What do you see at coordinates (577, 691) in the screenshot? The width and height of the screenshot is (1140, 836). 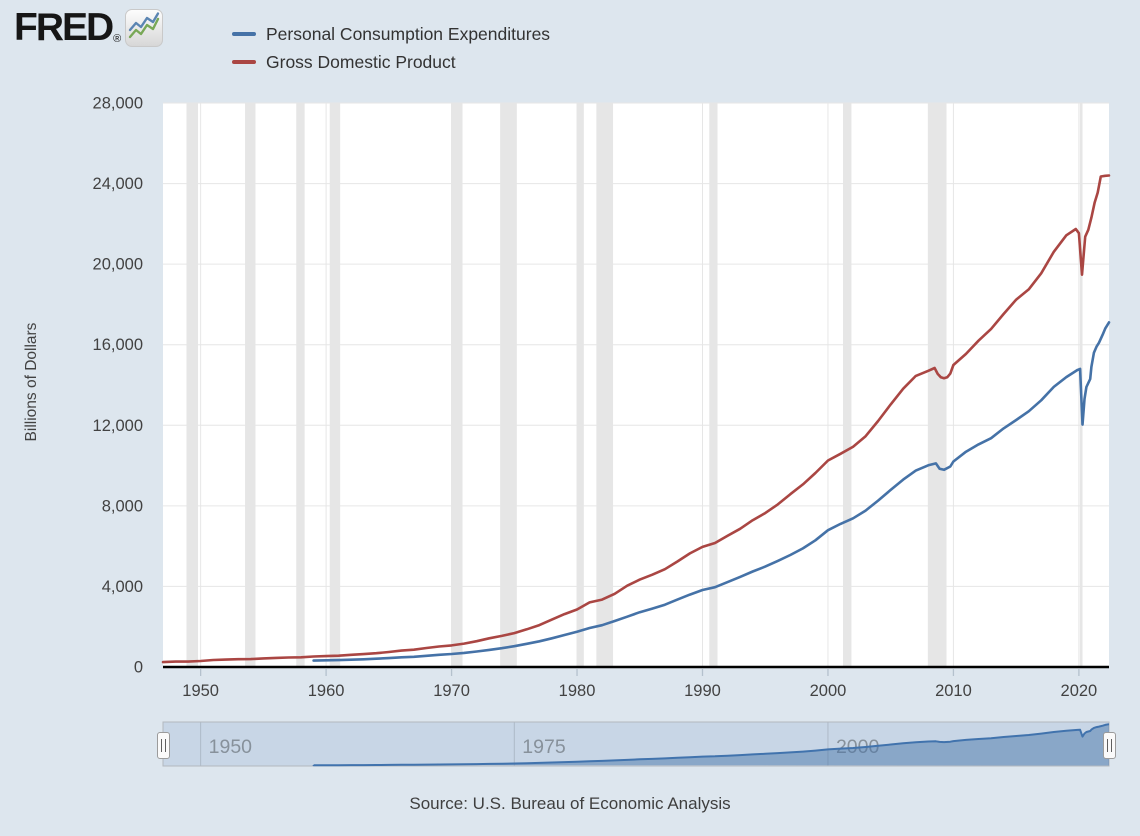 I see `x-tick-label: 1980` at bounding box center [577, 691].